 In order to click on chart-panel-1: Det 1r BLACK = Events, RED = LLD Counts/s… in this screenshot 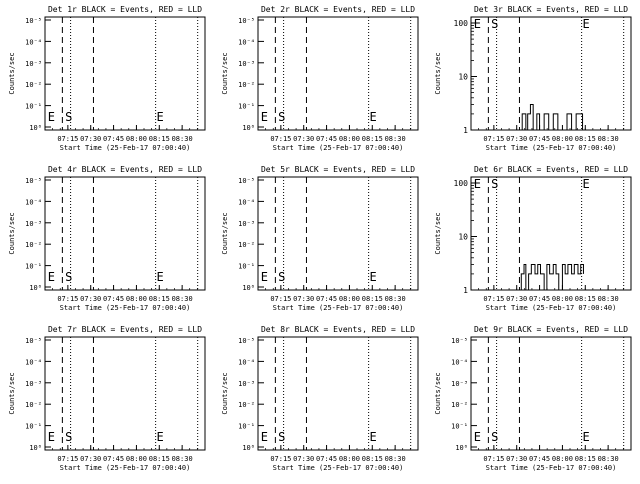, I will do `click(107, 78)`.